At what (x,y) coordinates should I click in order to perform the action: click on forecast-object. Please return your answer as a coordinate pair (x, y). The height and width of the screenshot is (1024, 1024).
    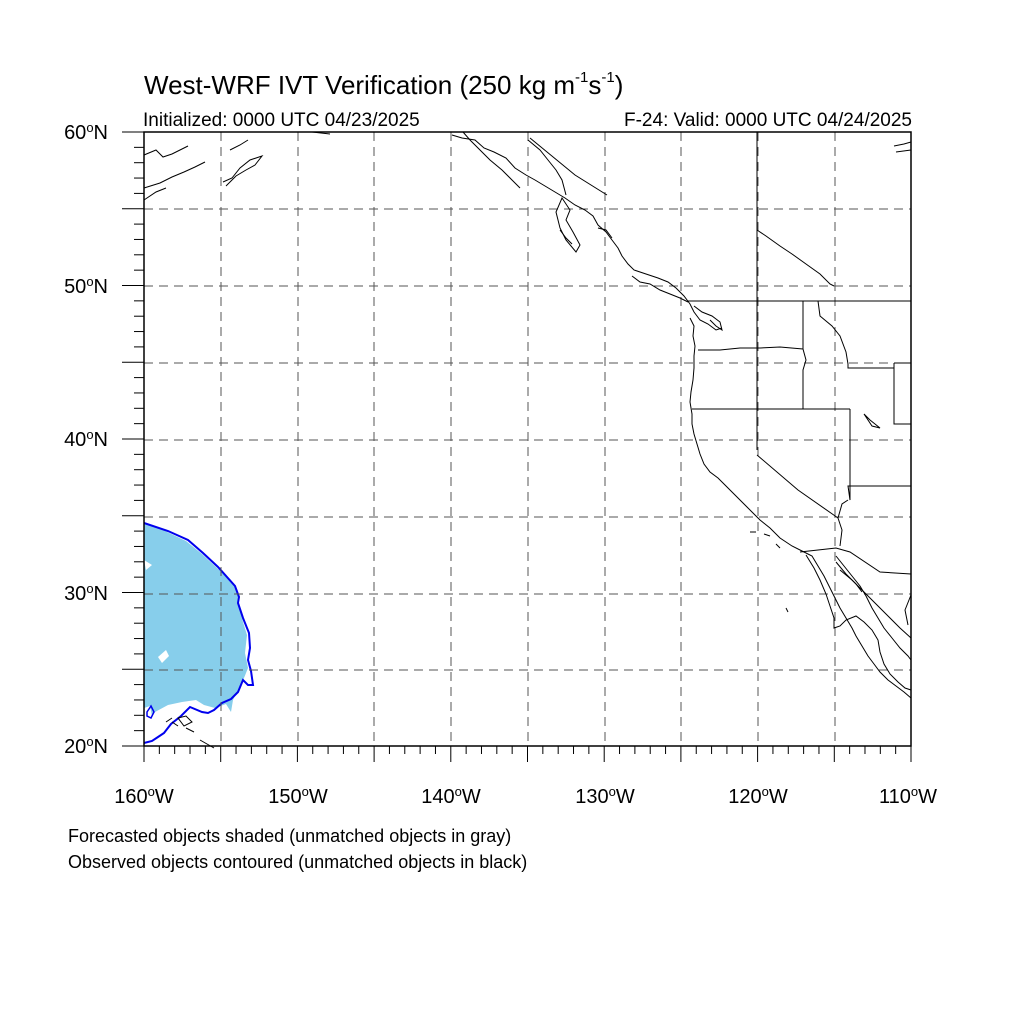
    Looking at the image, I should click on (196, 620).